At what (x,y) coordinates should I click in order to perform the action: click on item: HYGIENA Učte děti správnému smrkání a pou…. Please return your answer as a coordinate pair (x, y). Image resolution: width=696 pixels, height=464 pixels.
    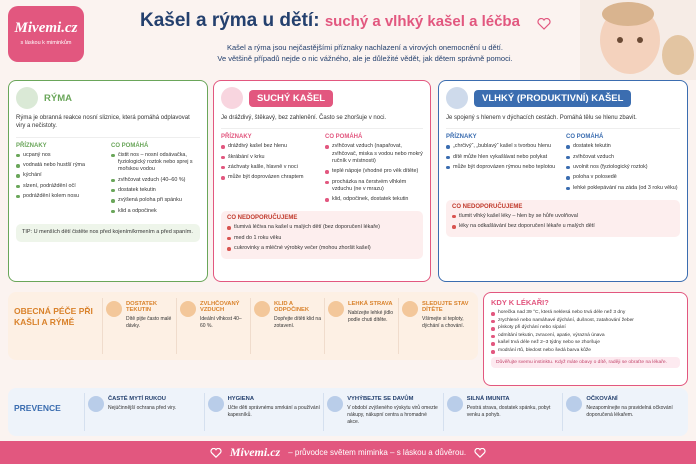
    Looking at the image, I should click on (263, 412).